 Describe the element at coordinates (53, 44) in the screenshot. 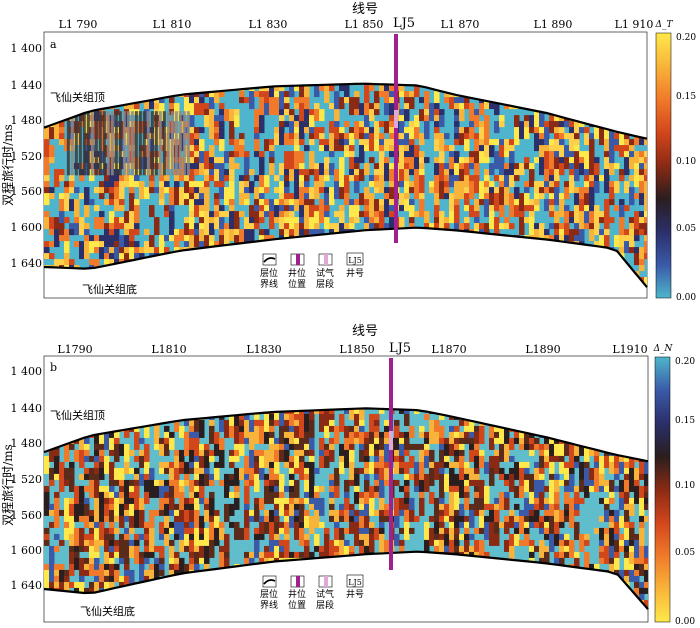

I see `panel-a-letter: a` at that location.